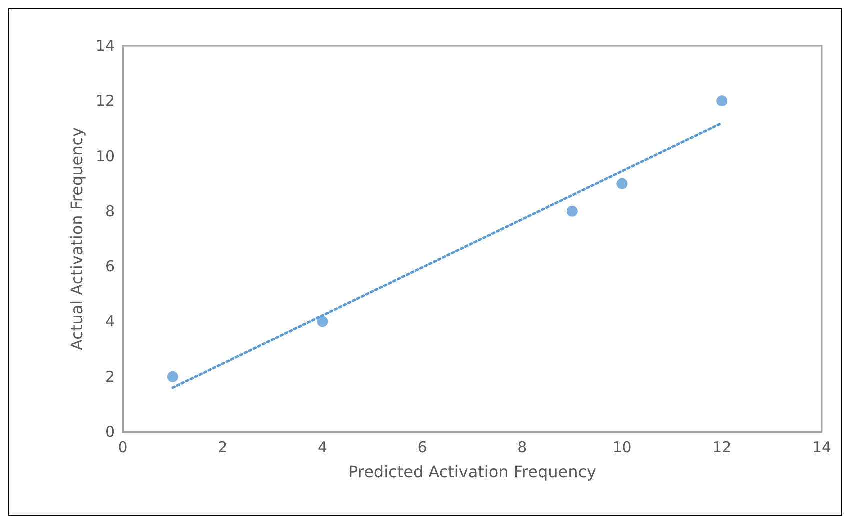 This screenshot has width=850, height=524. Describe the element at coordinates (110, 377) in the screenshot. I see `y-tick-label: 2` at that location.